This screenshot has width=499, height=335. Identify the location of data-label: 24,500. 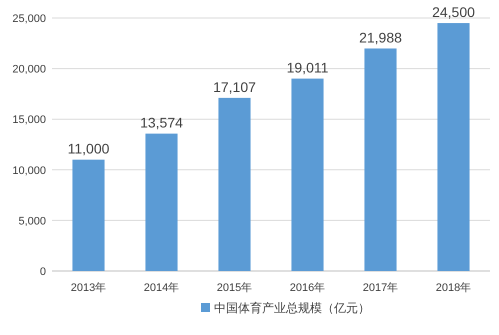
(454, 12).